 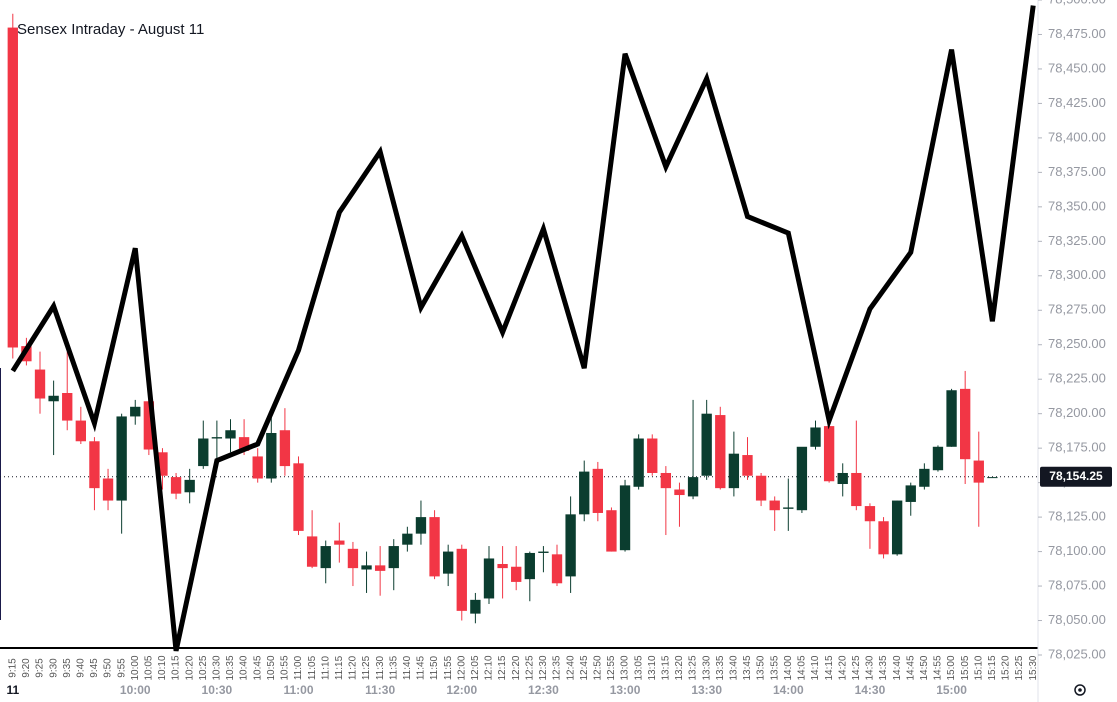 I want to click on x-major-label: 13:30, so click(x=706, y=690).